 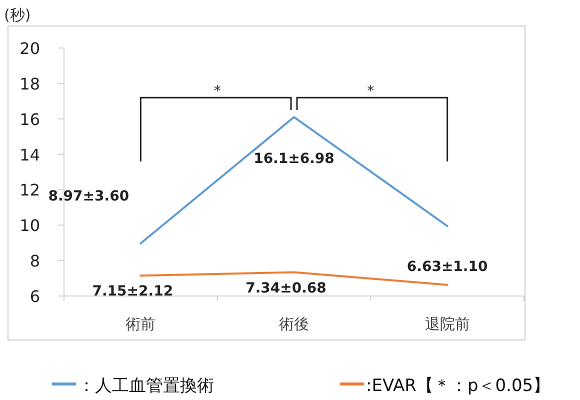 What do you see at coordinates (30, 48) in the screenshot?
I see `y-tick-label: 20` at bounding box center [30, 48].